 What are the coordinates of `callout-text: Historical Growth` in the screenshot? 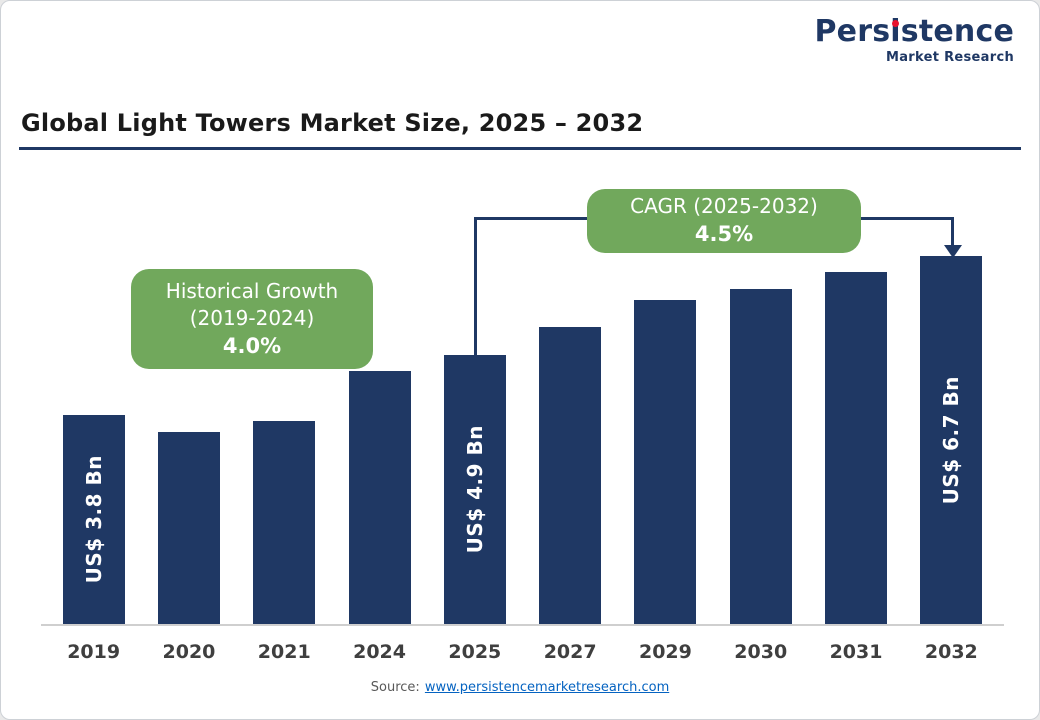 It's located at (252, 290).